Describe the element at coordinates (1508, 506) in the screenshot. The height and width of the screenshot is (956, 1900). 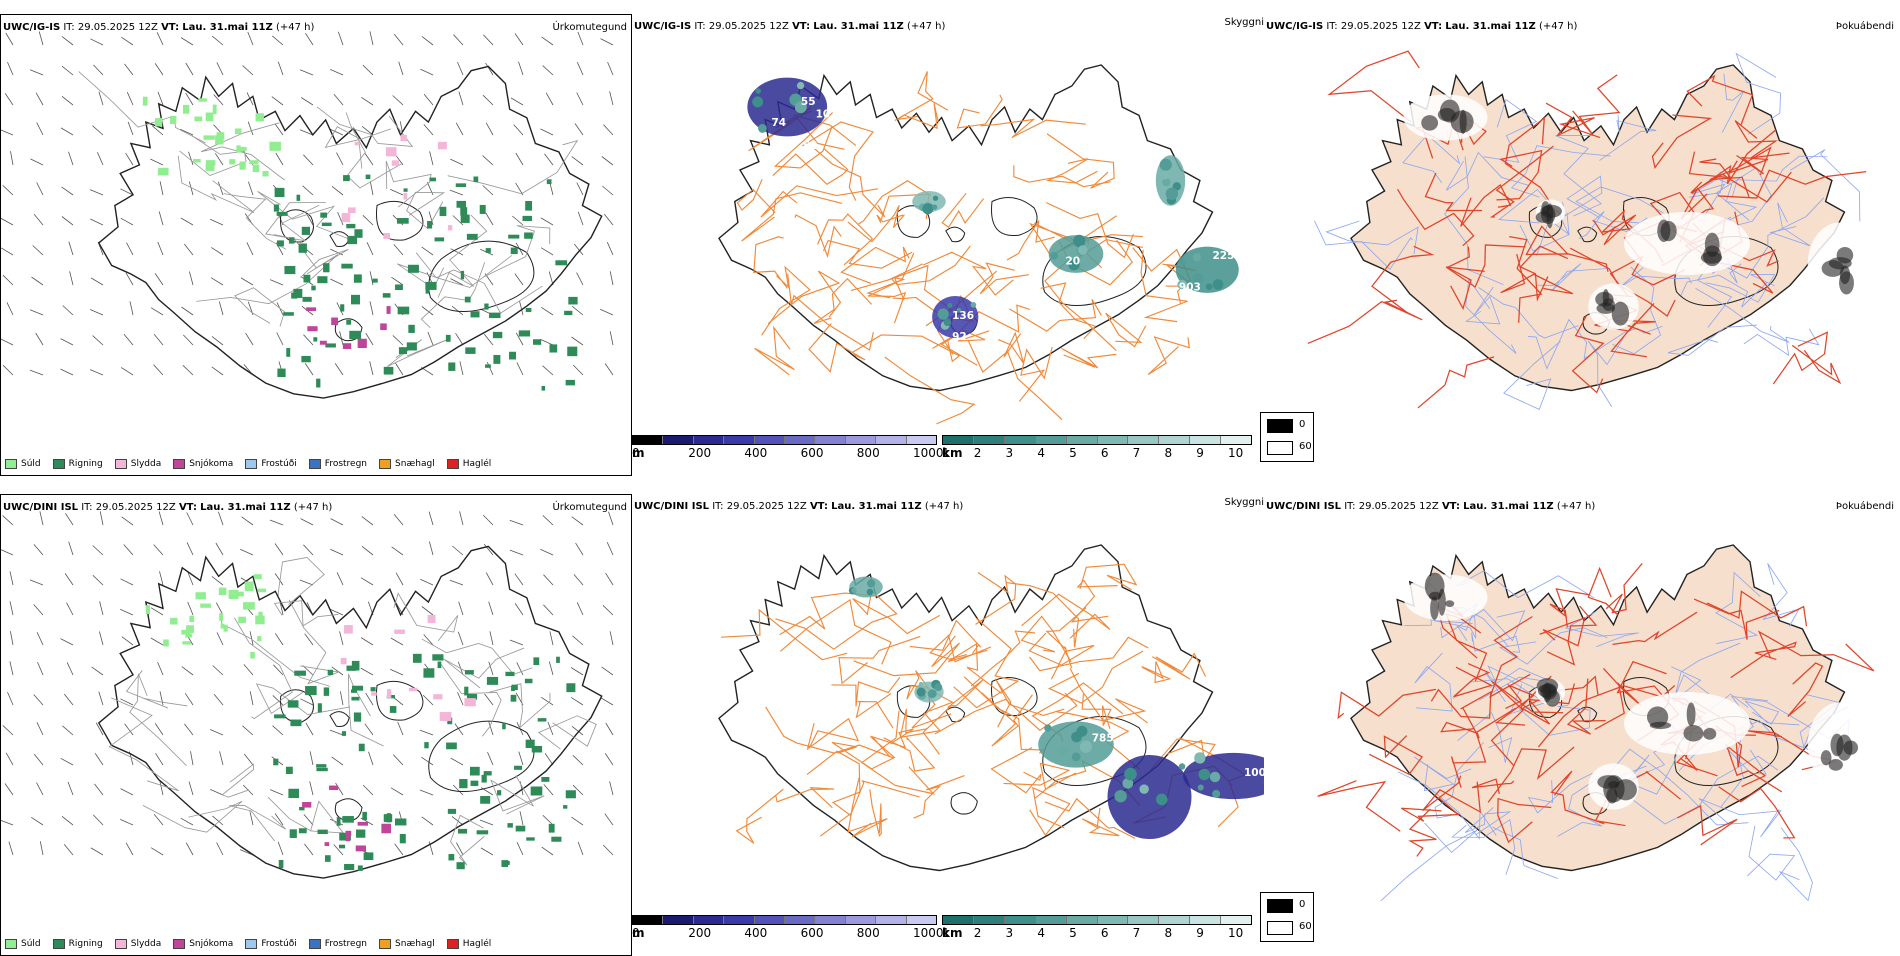
I see `valid-time: Lau. 31.mai 11Z` at that location.